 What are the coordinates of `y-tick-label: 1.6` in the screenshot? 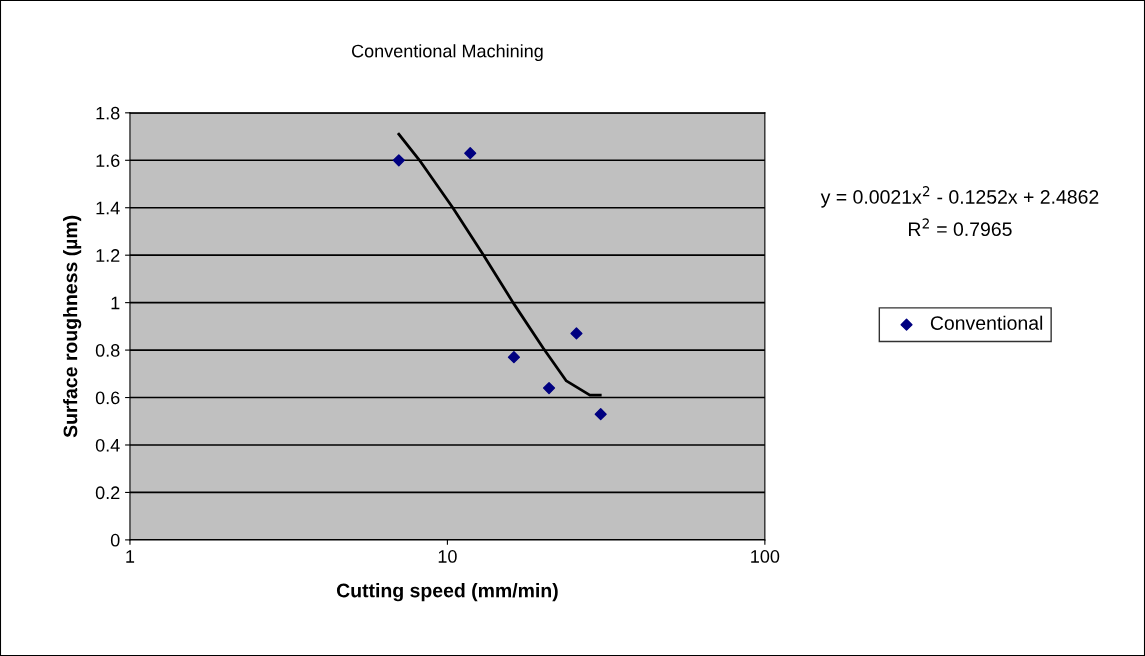 It's located at (108, 160).